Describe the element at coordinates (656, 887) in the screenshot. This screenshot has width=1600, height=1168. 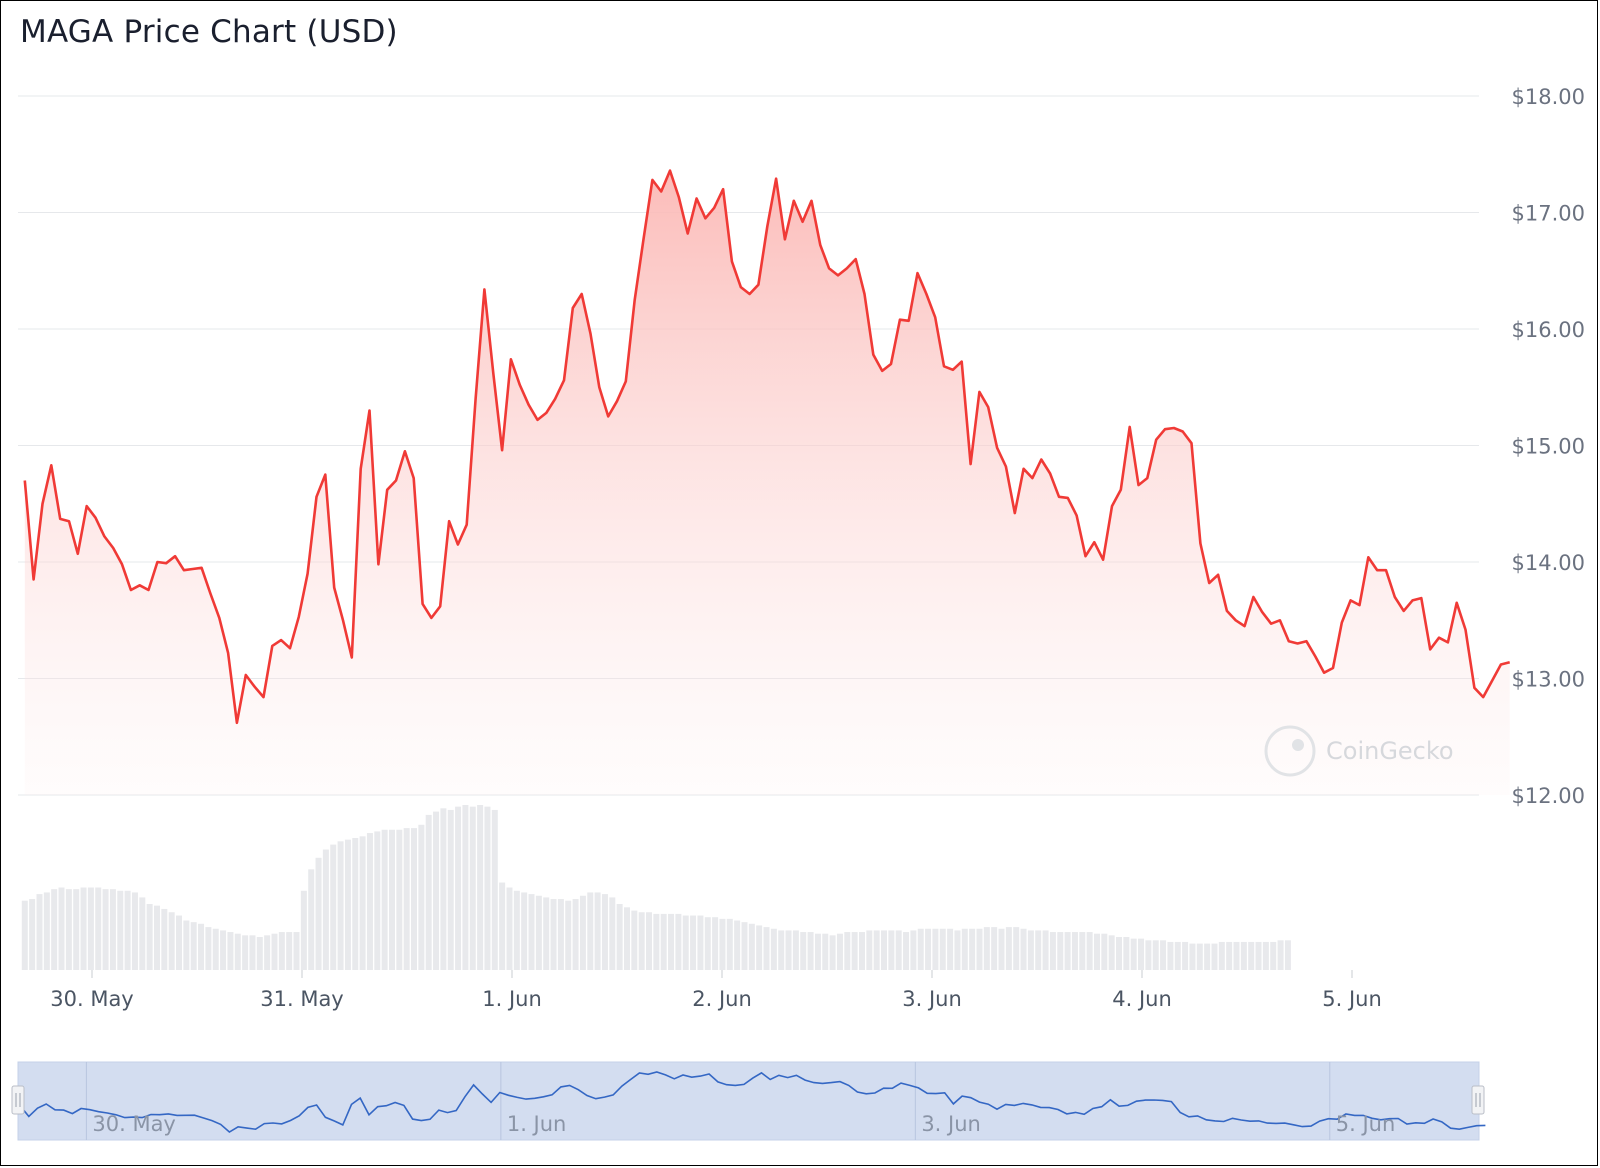
I see `volume-bars` at that location.